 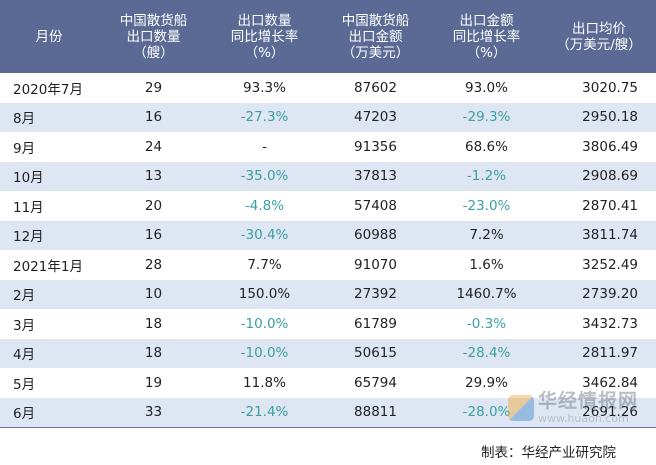 I want to click on table-cell: 2950.18, so click(x=599, y=117).